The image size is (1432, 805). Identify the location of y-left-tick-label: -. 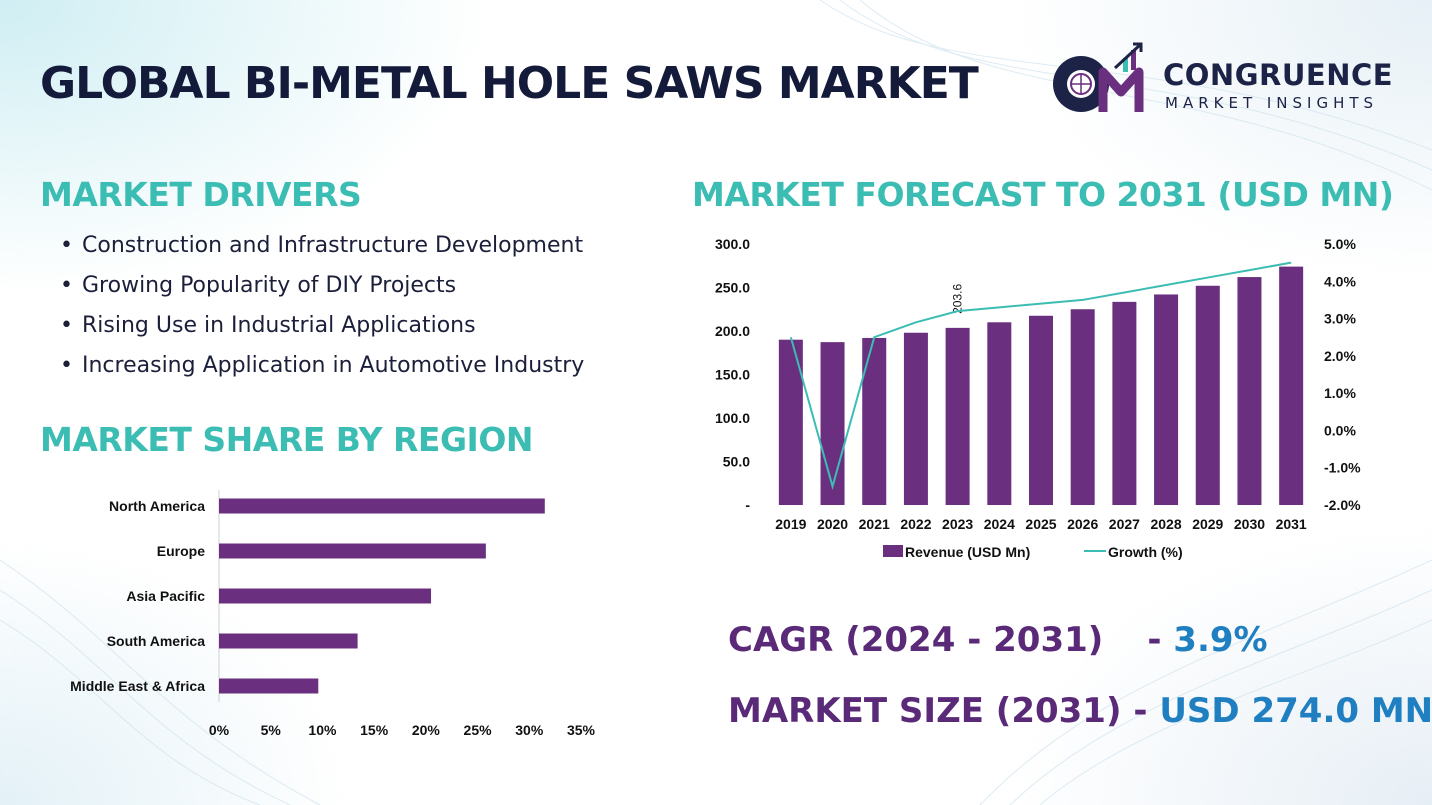
(747, 505).